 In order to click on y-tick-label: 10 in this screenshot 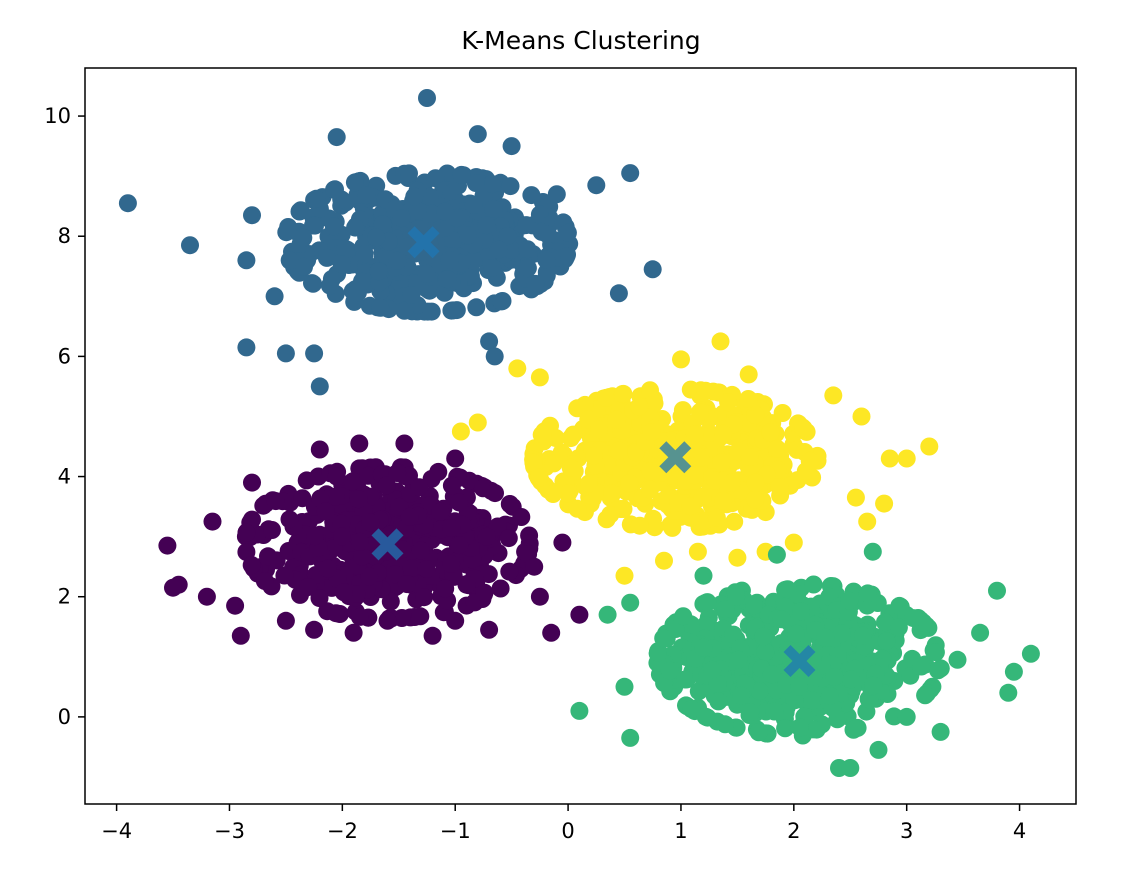, I will do `click(57, 116)`.